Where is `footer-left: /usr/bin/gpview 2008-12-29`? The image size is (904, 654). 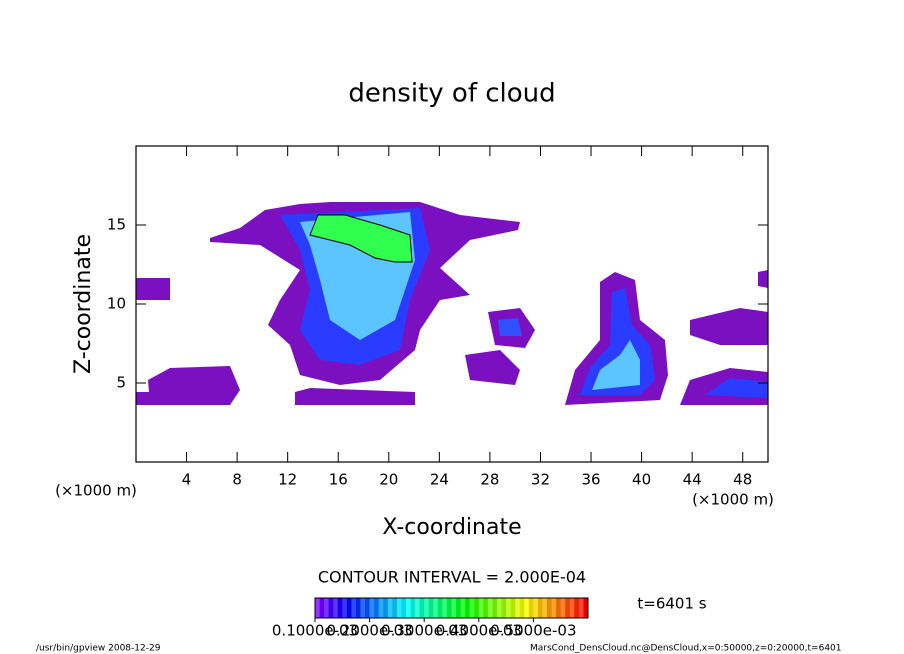
footer-left: /usr/bin/gpview 2008-12-29 is located at coordinates (98, 649).